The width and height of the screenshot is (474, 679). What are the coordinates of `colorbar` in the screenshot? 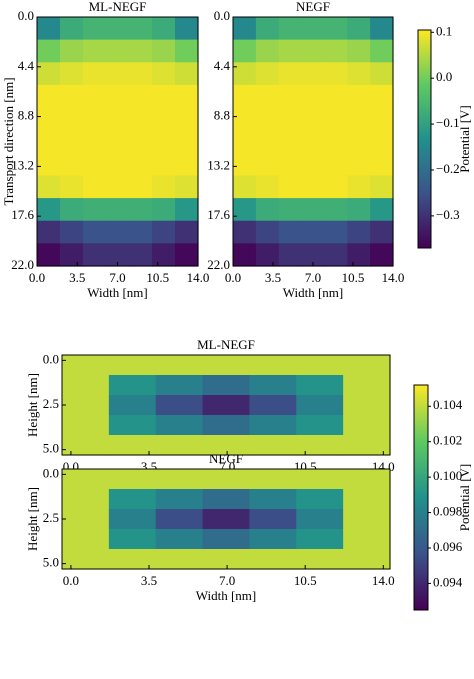 It's located at (424, 139).